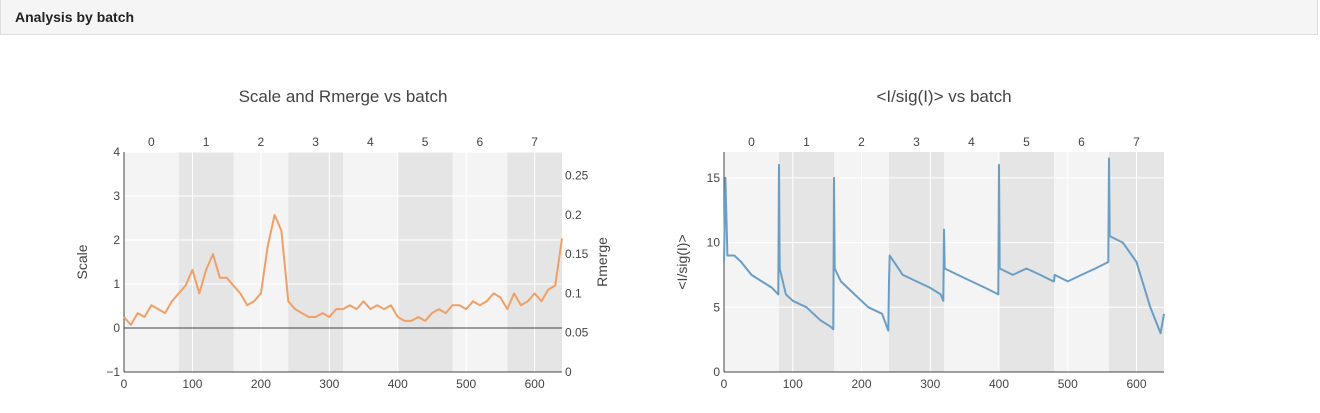 Image resolution: width=1320 pixels, height=413 pixels. Describe the element at coordinates (315, 142) in the screenshot. I see `chart1-batch-label-3: 3` at that location.